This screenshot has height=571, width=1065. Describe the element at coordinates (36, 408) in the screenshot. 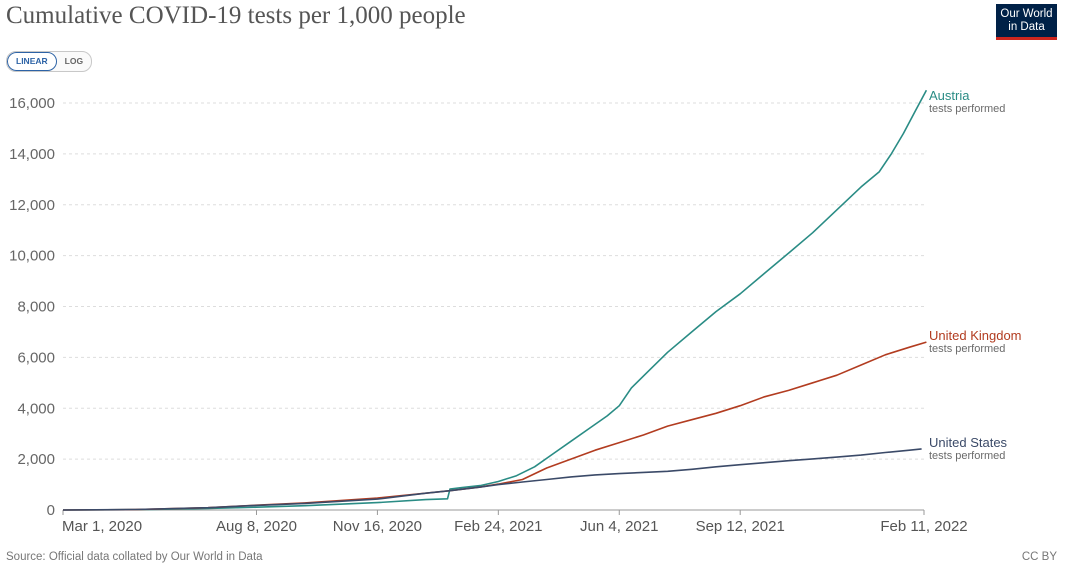

I see `y-tick-label: 4,000` at that location.